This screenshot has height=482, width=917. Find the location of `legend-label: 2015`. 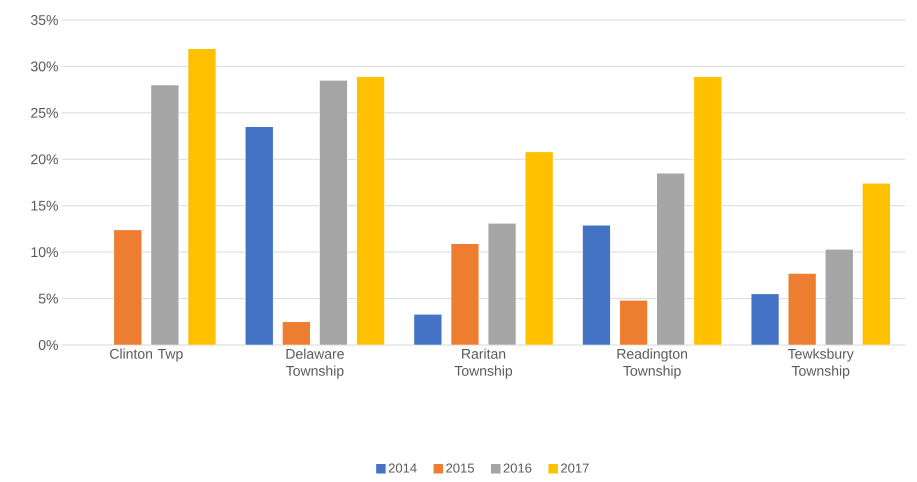

legend-label: 2015 is located at coordinates (460, 468).